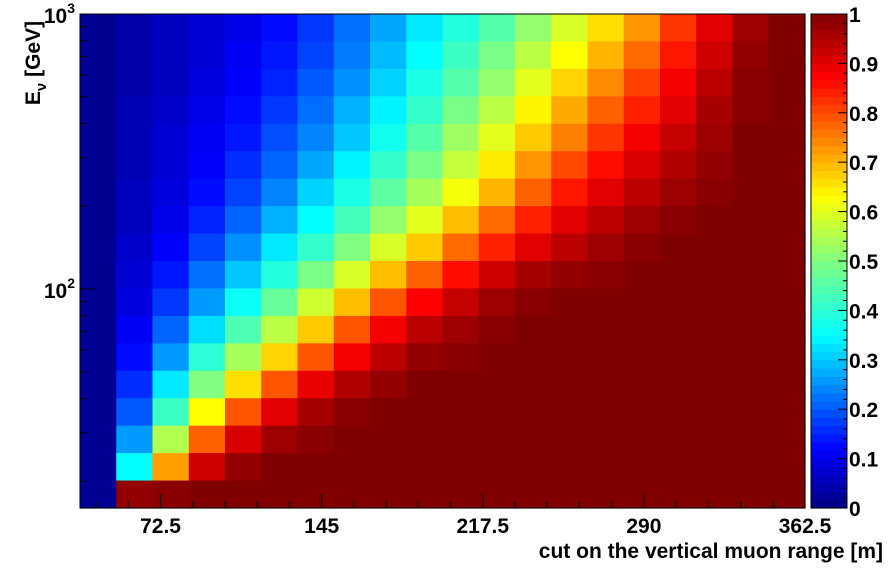 Image resolution: width=896 pixels, height=569 pixels. Describe the element at coordinates (160, 526) in the screenshot. I see `x-tick-label: 72.5` at that location.